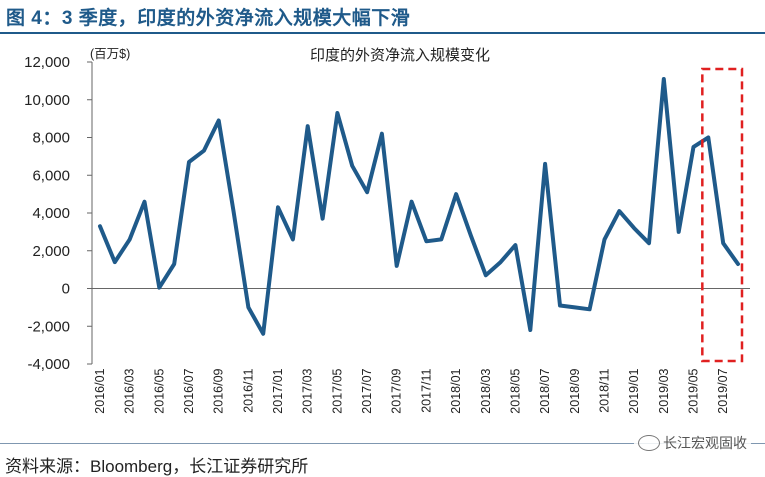 This screenshot has height=477, width=765. What do you see at coordinates (634, 390) in the screenshot?
I see `x-tick-label: 2019/01` at bounding box center [634, 390].